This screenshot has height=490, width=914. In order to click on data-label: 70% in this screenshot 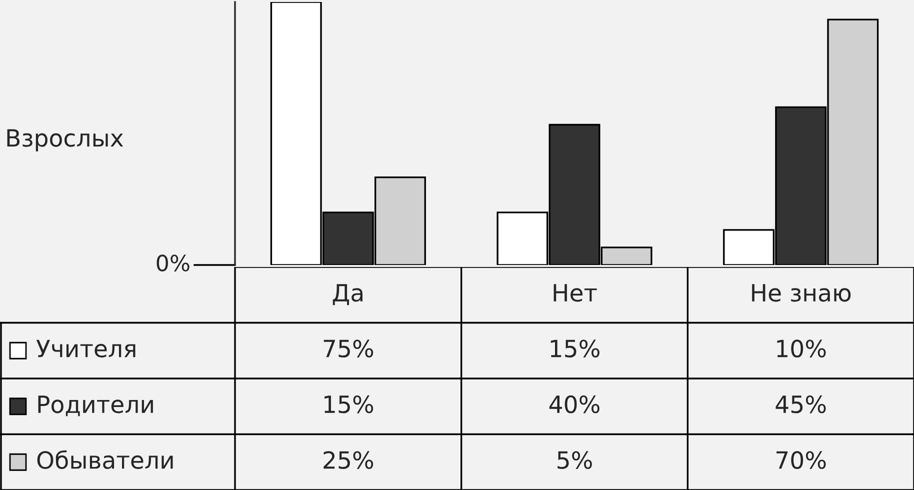, I will do `click(801, 460)`.